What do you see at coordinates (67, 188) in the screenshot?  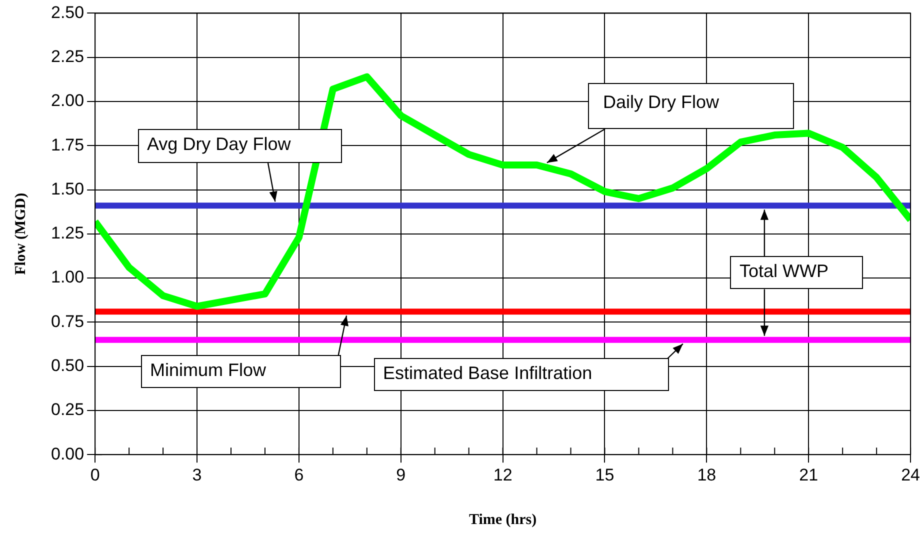 I see `y-tick-label: 1.50` at bounding box center [67, 188].